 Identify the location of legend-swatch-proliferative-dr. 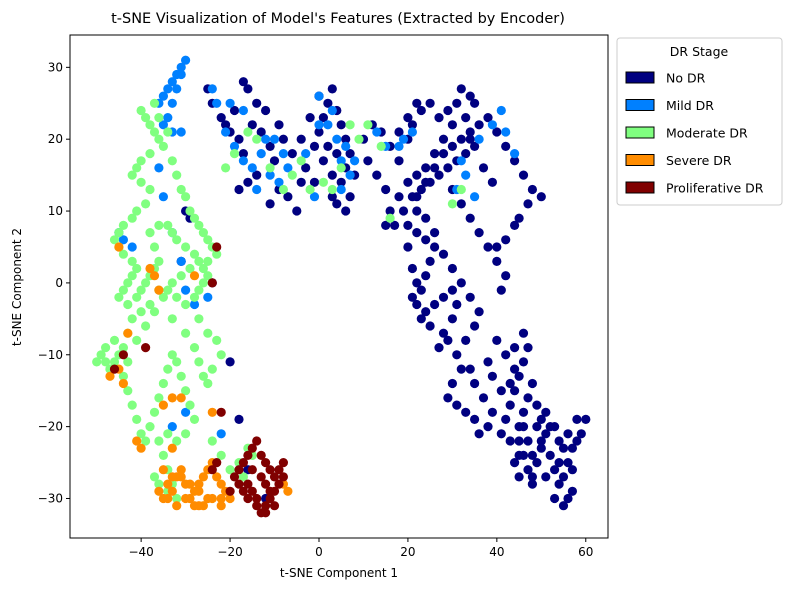
(640, 187).